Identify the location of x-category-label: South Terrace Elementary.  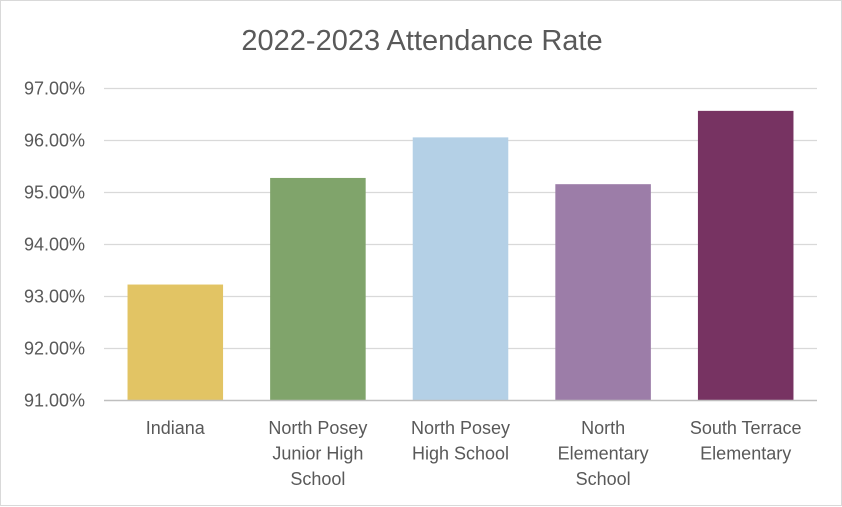
(746, 441).